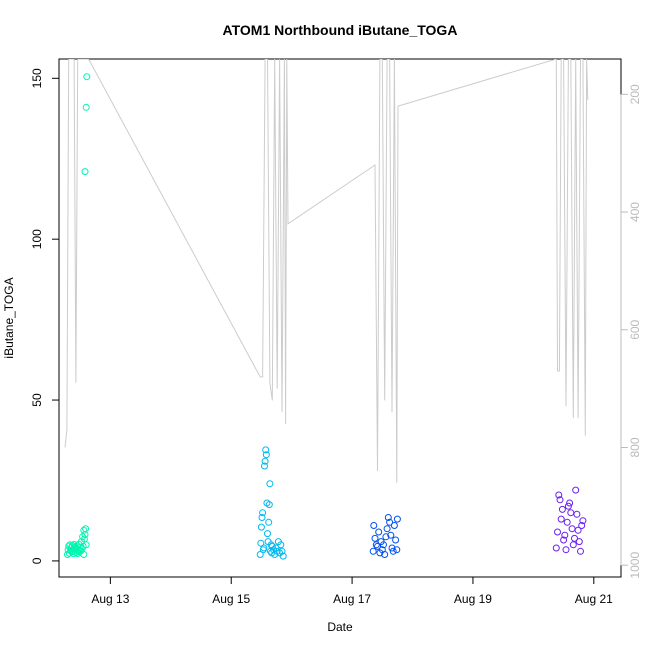 The width and height of the screenshot is (650, 650). What do you see at coordinates (594, 599) in the screenshot?
I see `x-tick-label: Aug 21` at bounding box center [594, 599].